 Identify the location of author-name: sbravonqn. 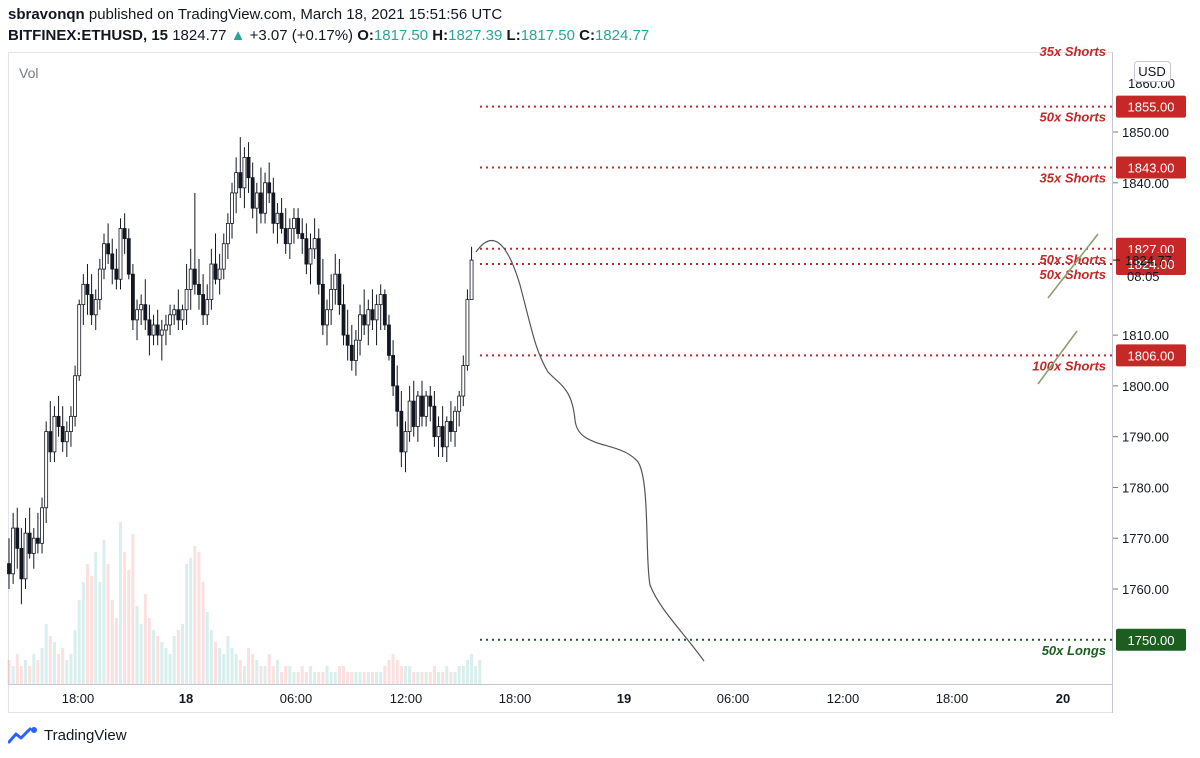
(46, 14).